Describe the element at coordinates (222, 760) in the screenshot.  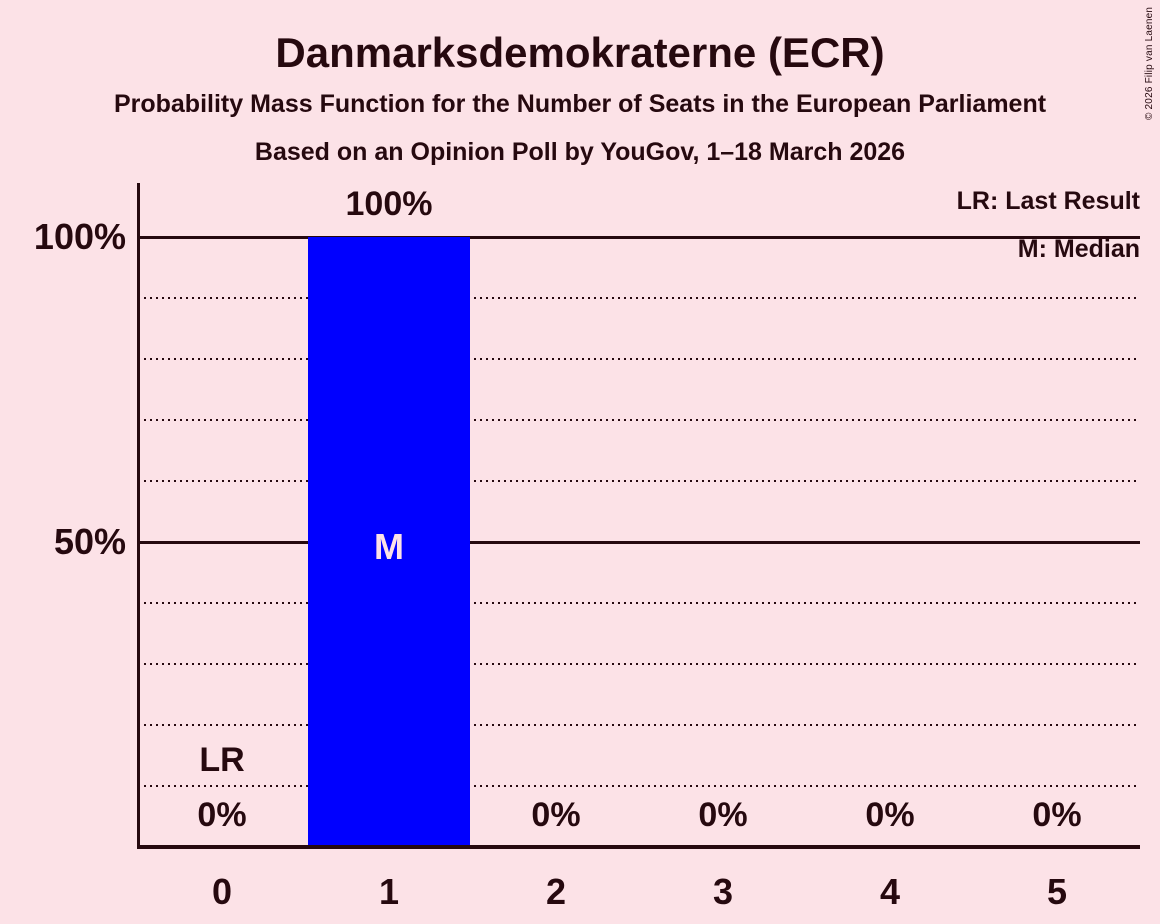
I see `last-result-annotation: LR` at that location.